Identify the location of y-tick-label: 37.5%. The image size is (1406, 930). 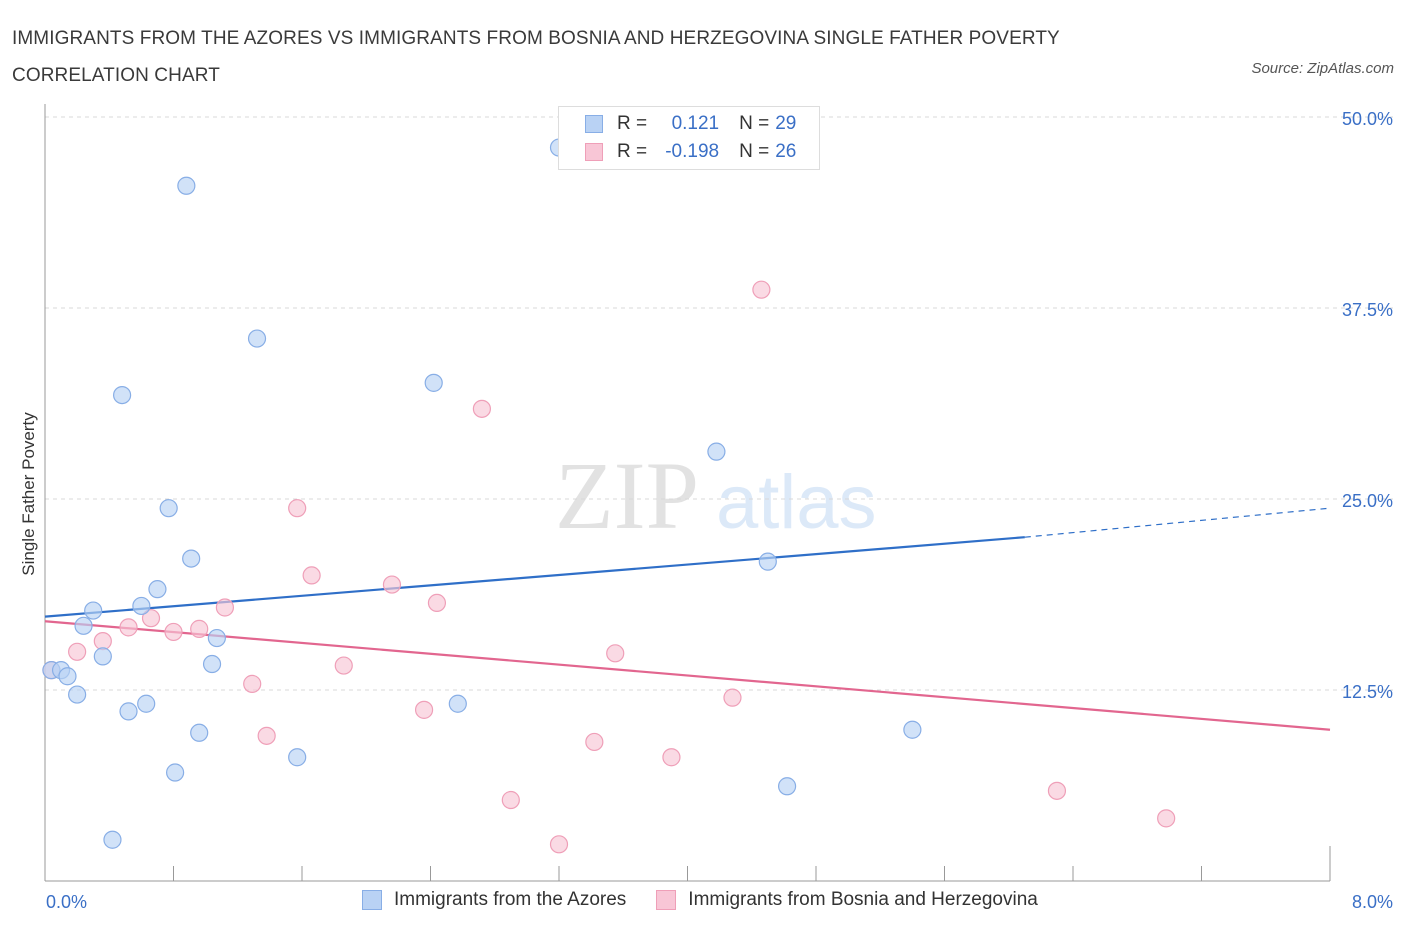
(1367, 310).